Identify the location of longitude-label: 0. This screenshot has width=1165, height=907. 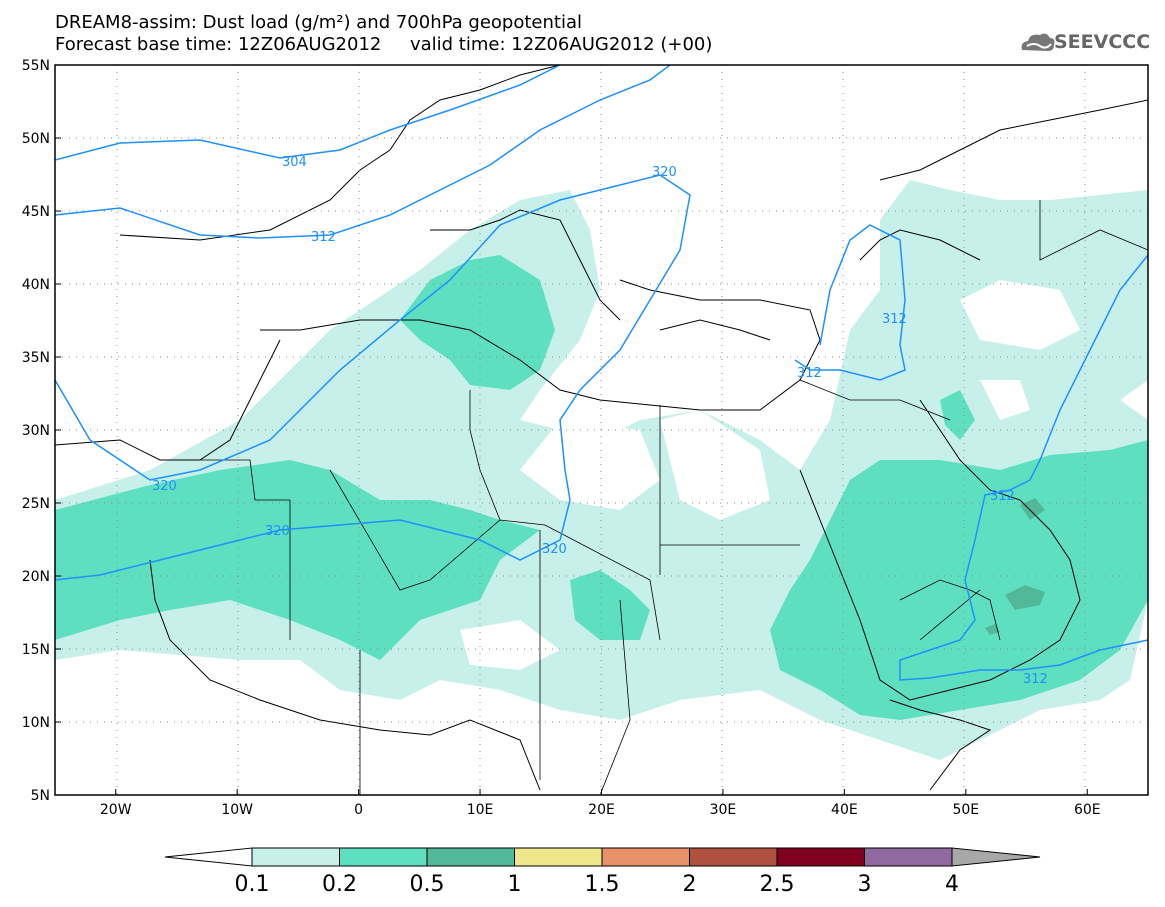
(358, 810).